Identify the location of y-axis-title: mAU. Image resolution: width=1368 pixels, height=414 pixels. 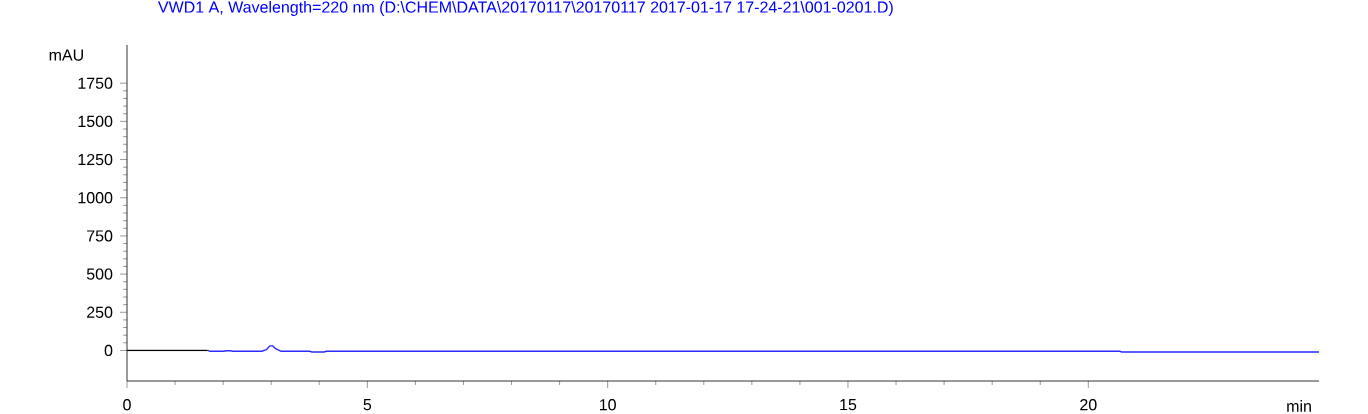
(66, 55).